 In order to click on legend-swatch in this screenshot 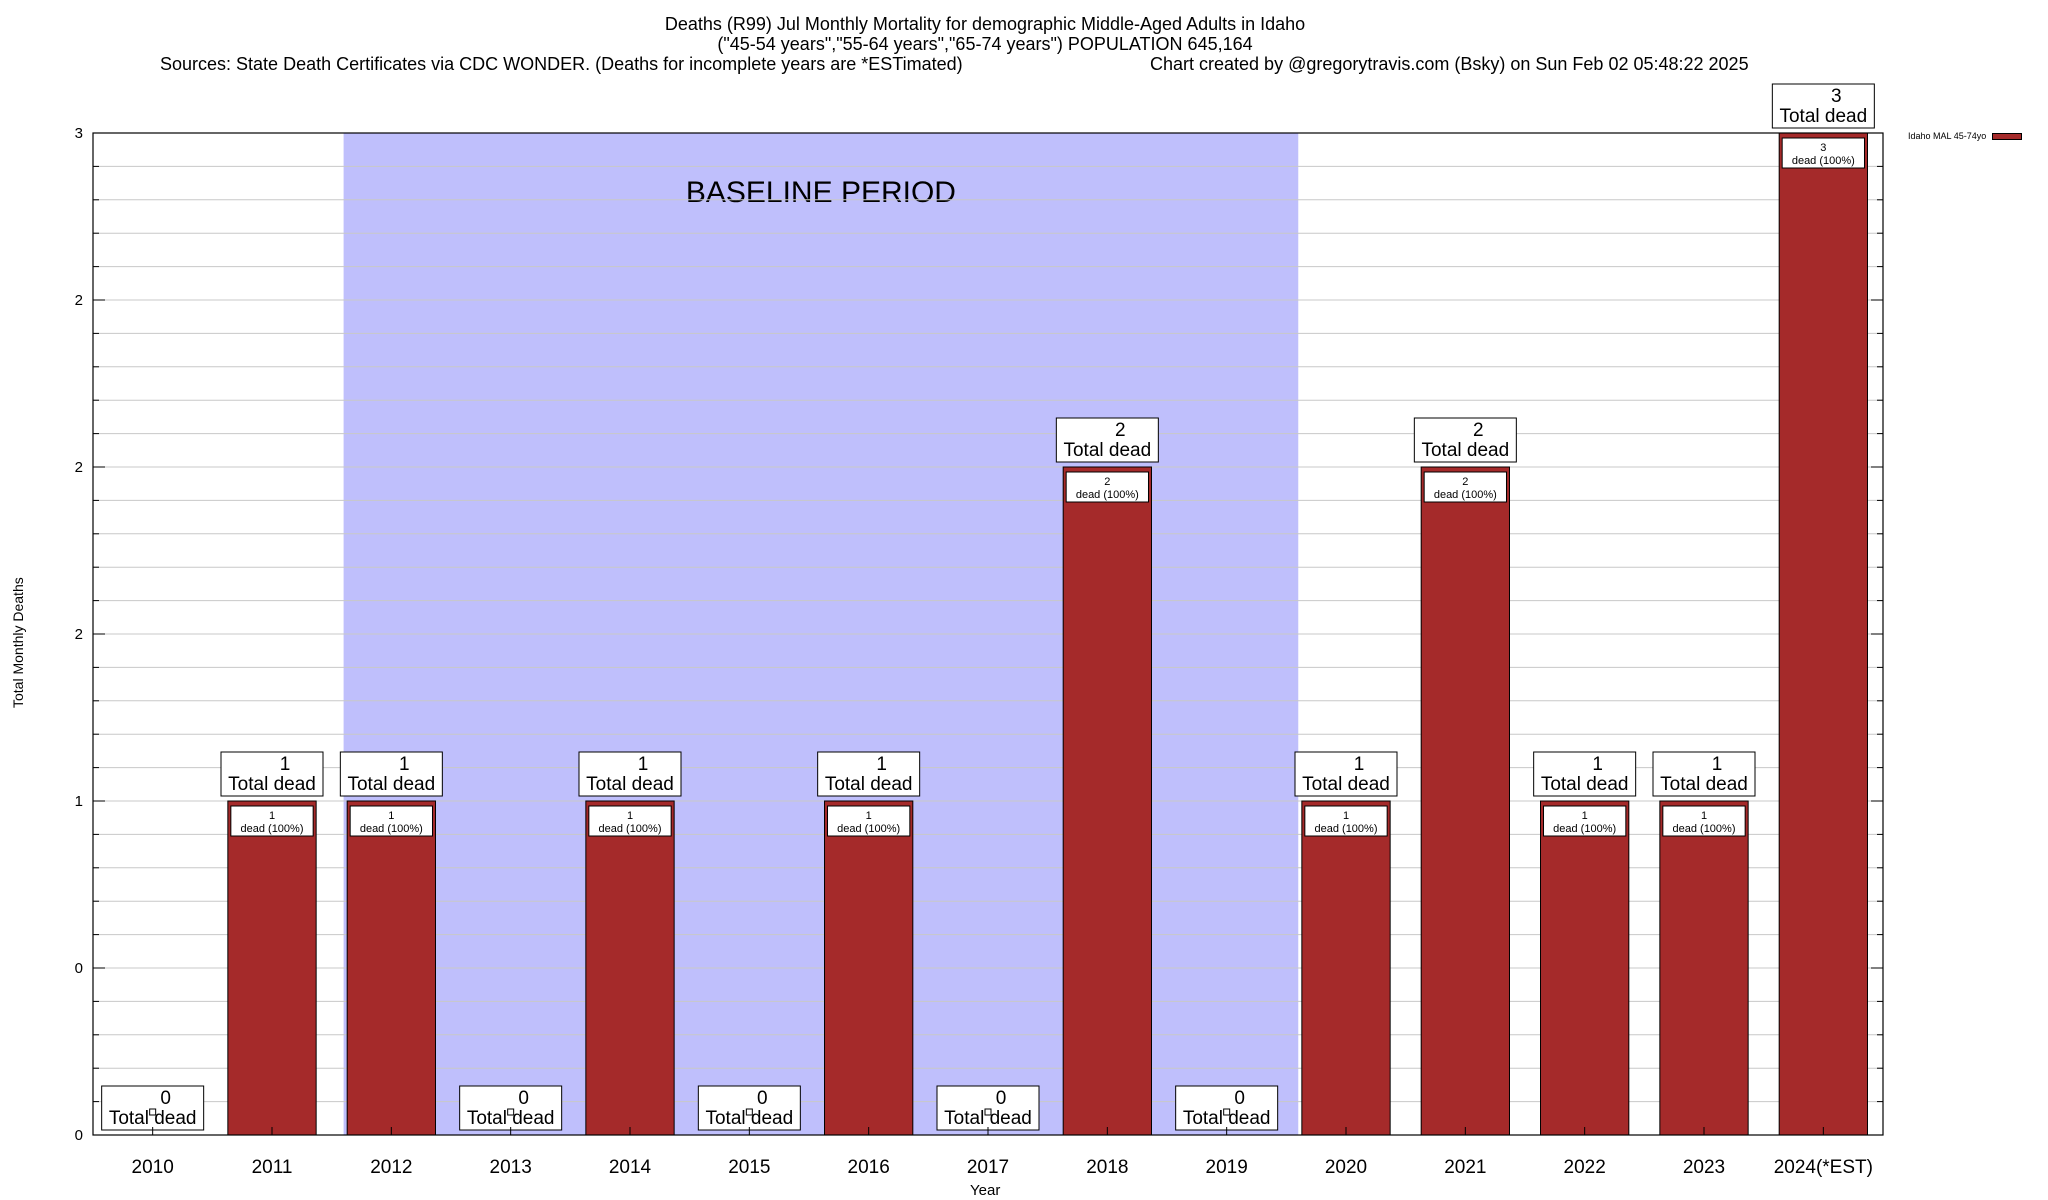, I will do `click(2007, 136)`.